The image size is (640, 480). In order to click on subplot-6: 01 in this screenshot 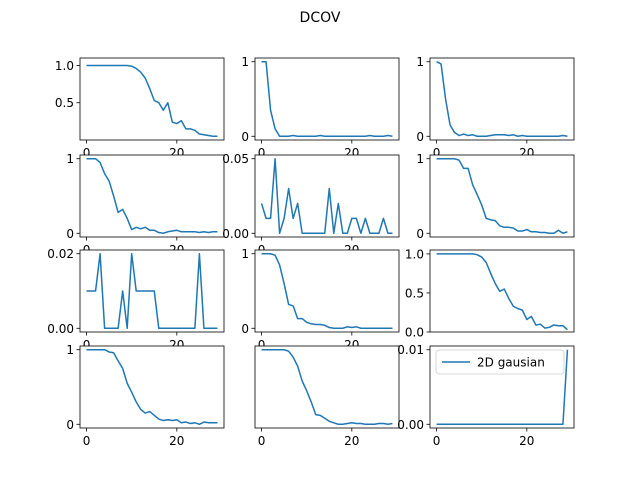, I will do `click(495, 196)`.